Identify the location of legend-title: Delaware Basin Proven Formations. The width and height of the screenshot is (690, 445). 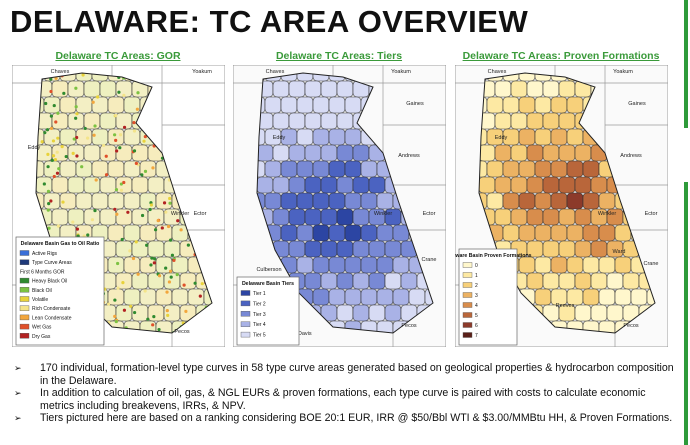
(493, 256).